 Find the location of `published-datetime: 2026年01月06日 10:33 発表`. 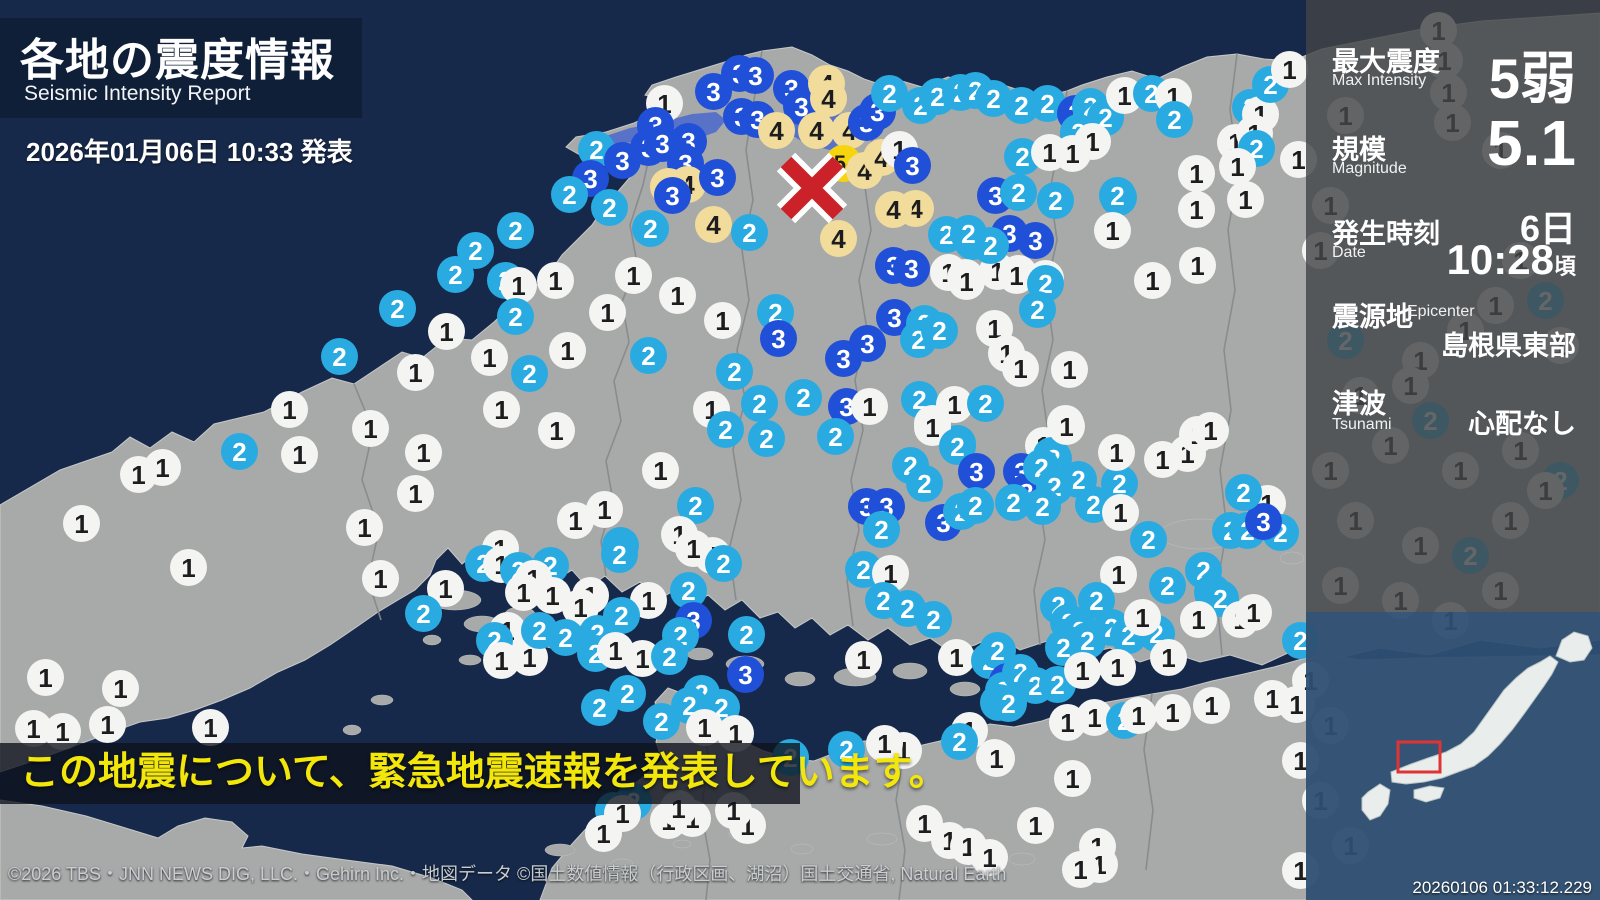

published-datetime: 2026年01月06日 10:33 発表 is located at coordinates (189, 152).